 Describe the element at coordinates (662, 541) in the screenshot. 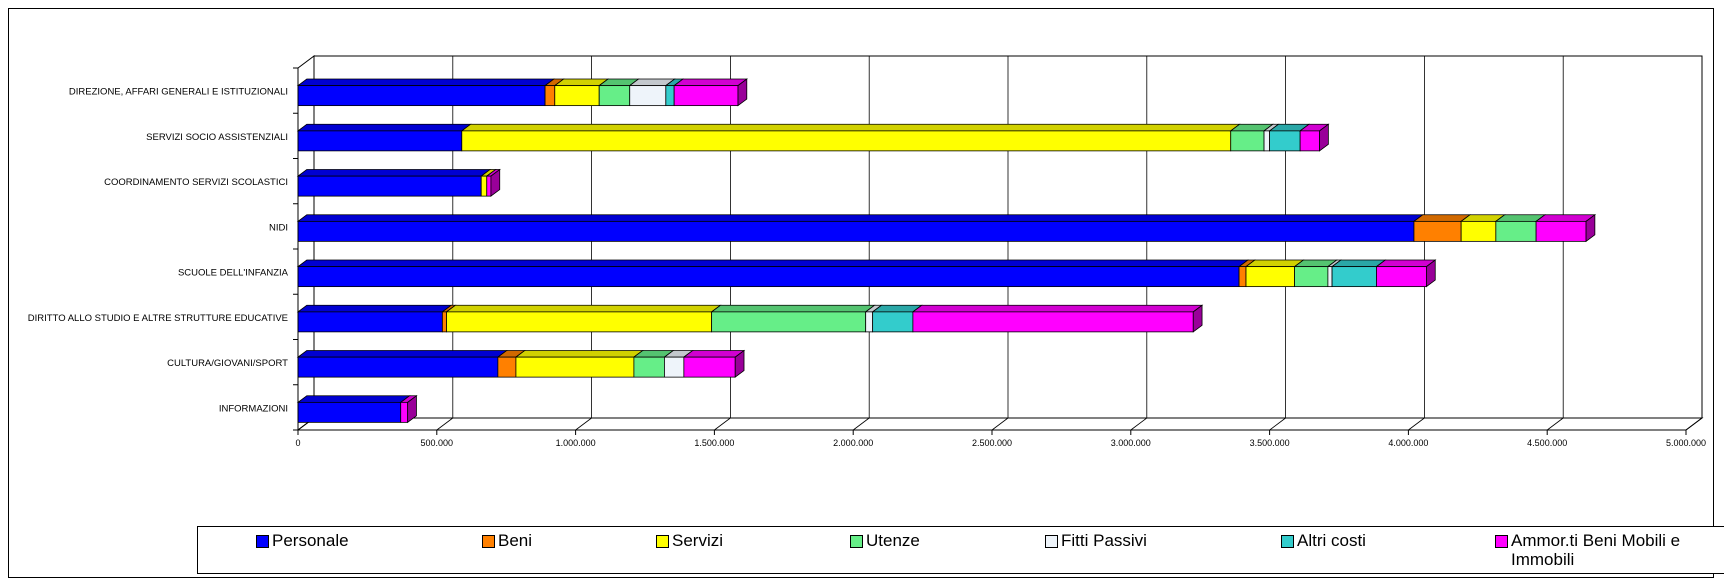

I see `legend-swatch-servizi` at that location.